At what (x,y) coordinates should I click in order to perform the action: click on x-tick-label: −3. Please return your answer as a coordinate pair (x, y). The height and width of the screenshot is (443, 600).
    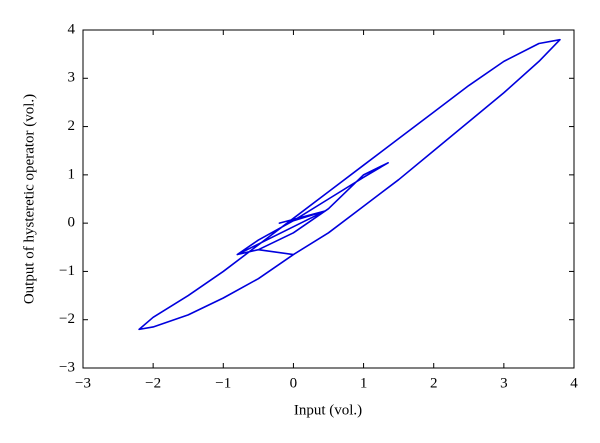
    Looking at the image, I should click on (83, 383).